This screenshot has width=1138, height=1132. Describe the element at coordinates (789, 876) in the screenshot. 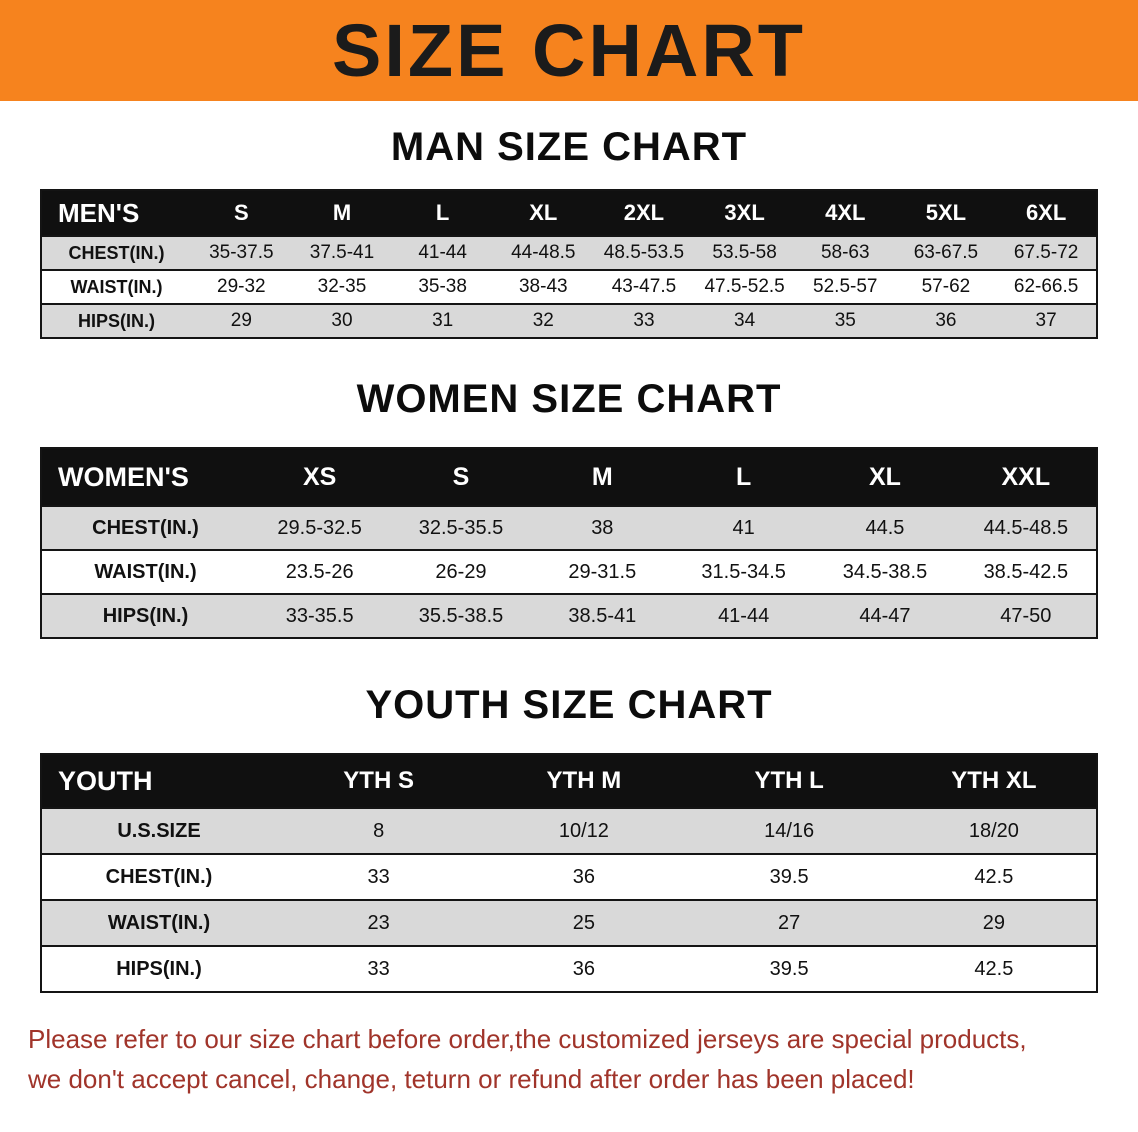

I see `size-value-cell: 39.5` at that location.